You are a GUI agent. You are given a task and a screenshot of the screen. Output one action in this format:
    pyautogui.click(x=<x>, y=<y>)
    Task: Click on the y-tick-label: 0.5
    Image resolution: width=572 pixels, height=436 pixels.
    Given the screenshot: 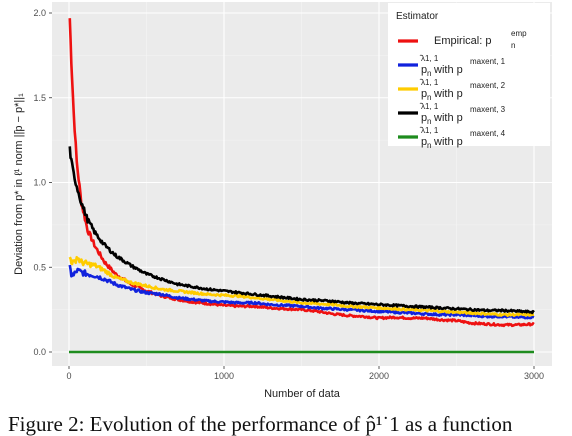 What is the action you would take?
    pyautogui.click(x=39, y=267)
    